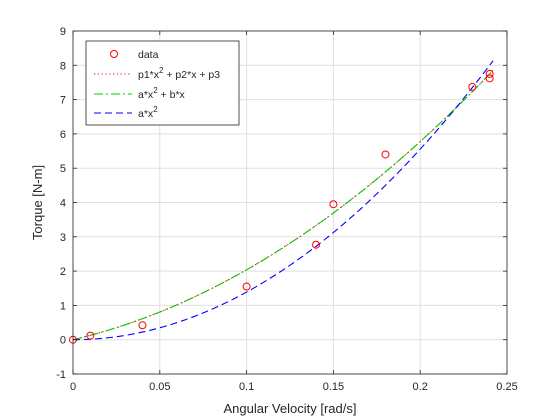 This screenshot has width=560, height=420. Describe the element at coordinates (333, 387) in the screenshot. I see `x-tick-label: 0.15` at that location.